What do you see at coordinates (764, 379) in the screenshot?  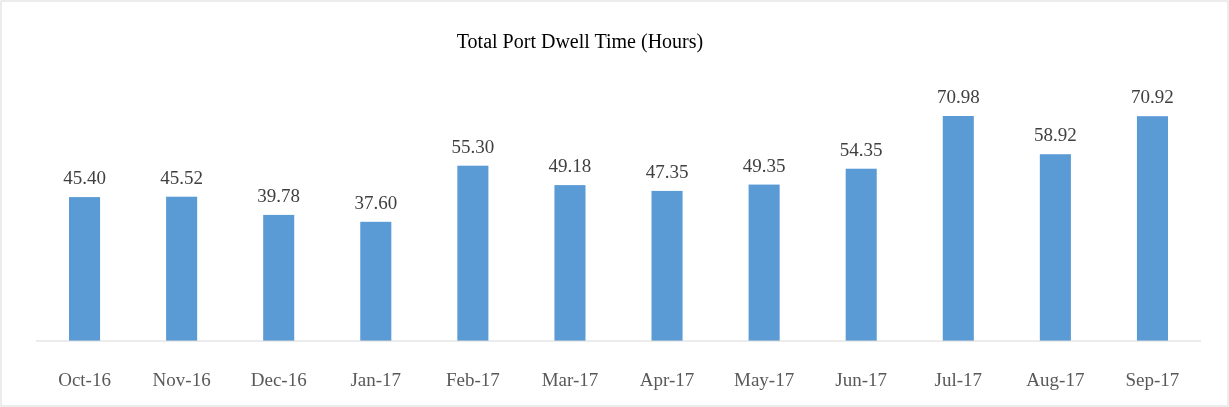 I see `x-tick-label: May-17` at bounding box center [764, 379].